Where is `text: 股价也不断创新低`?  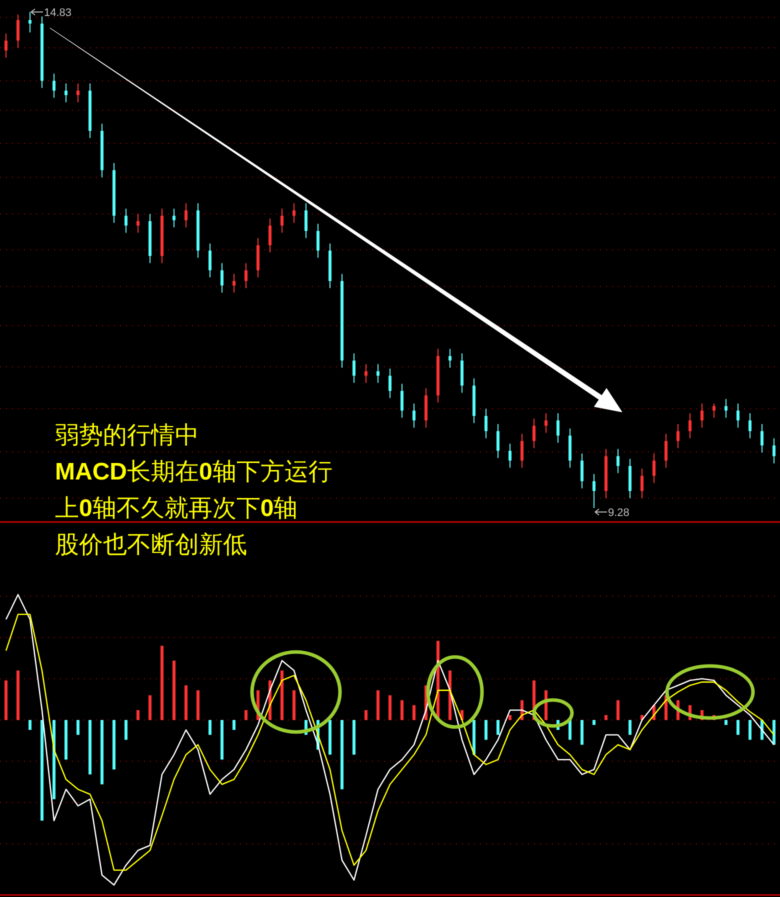
text: 股价也不断创新低 is located at coordinates (151, 545).